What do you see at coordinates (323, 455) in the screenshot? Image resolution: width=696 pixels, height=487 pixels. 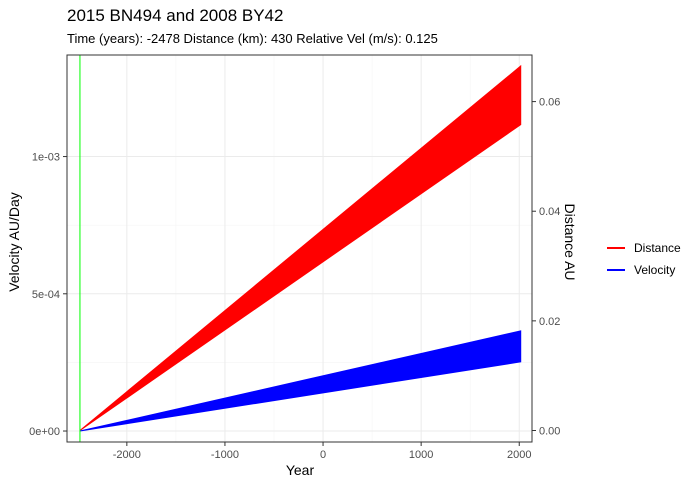 I see `x-tick-label: 0` at bounding box center [323, 455].